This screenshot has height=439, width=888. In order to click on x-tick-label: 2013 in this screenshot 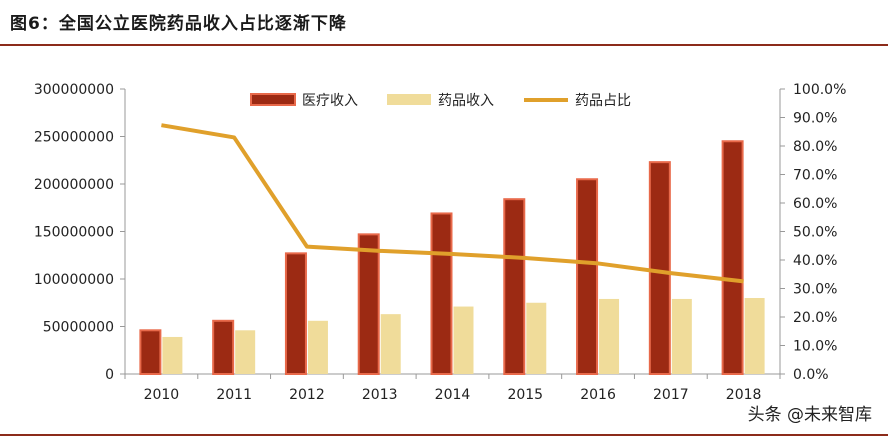, I will do `click(380, 395)`.